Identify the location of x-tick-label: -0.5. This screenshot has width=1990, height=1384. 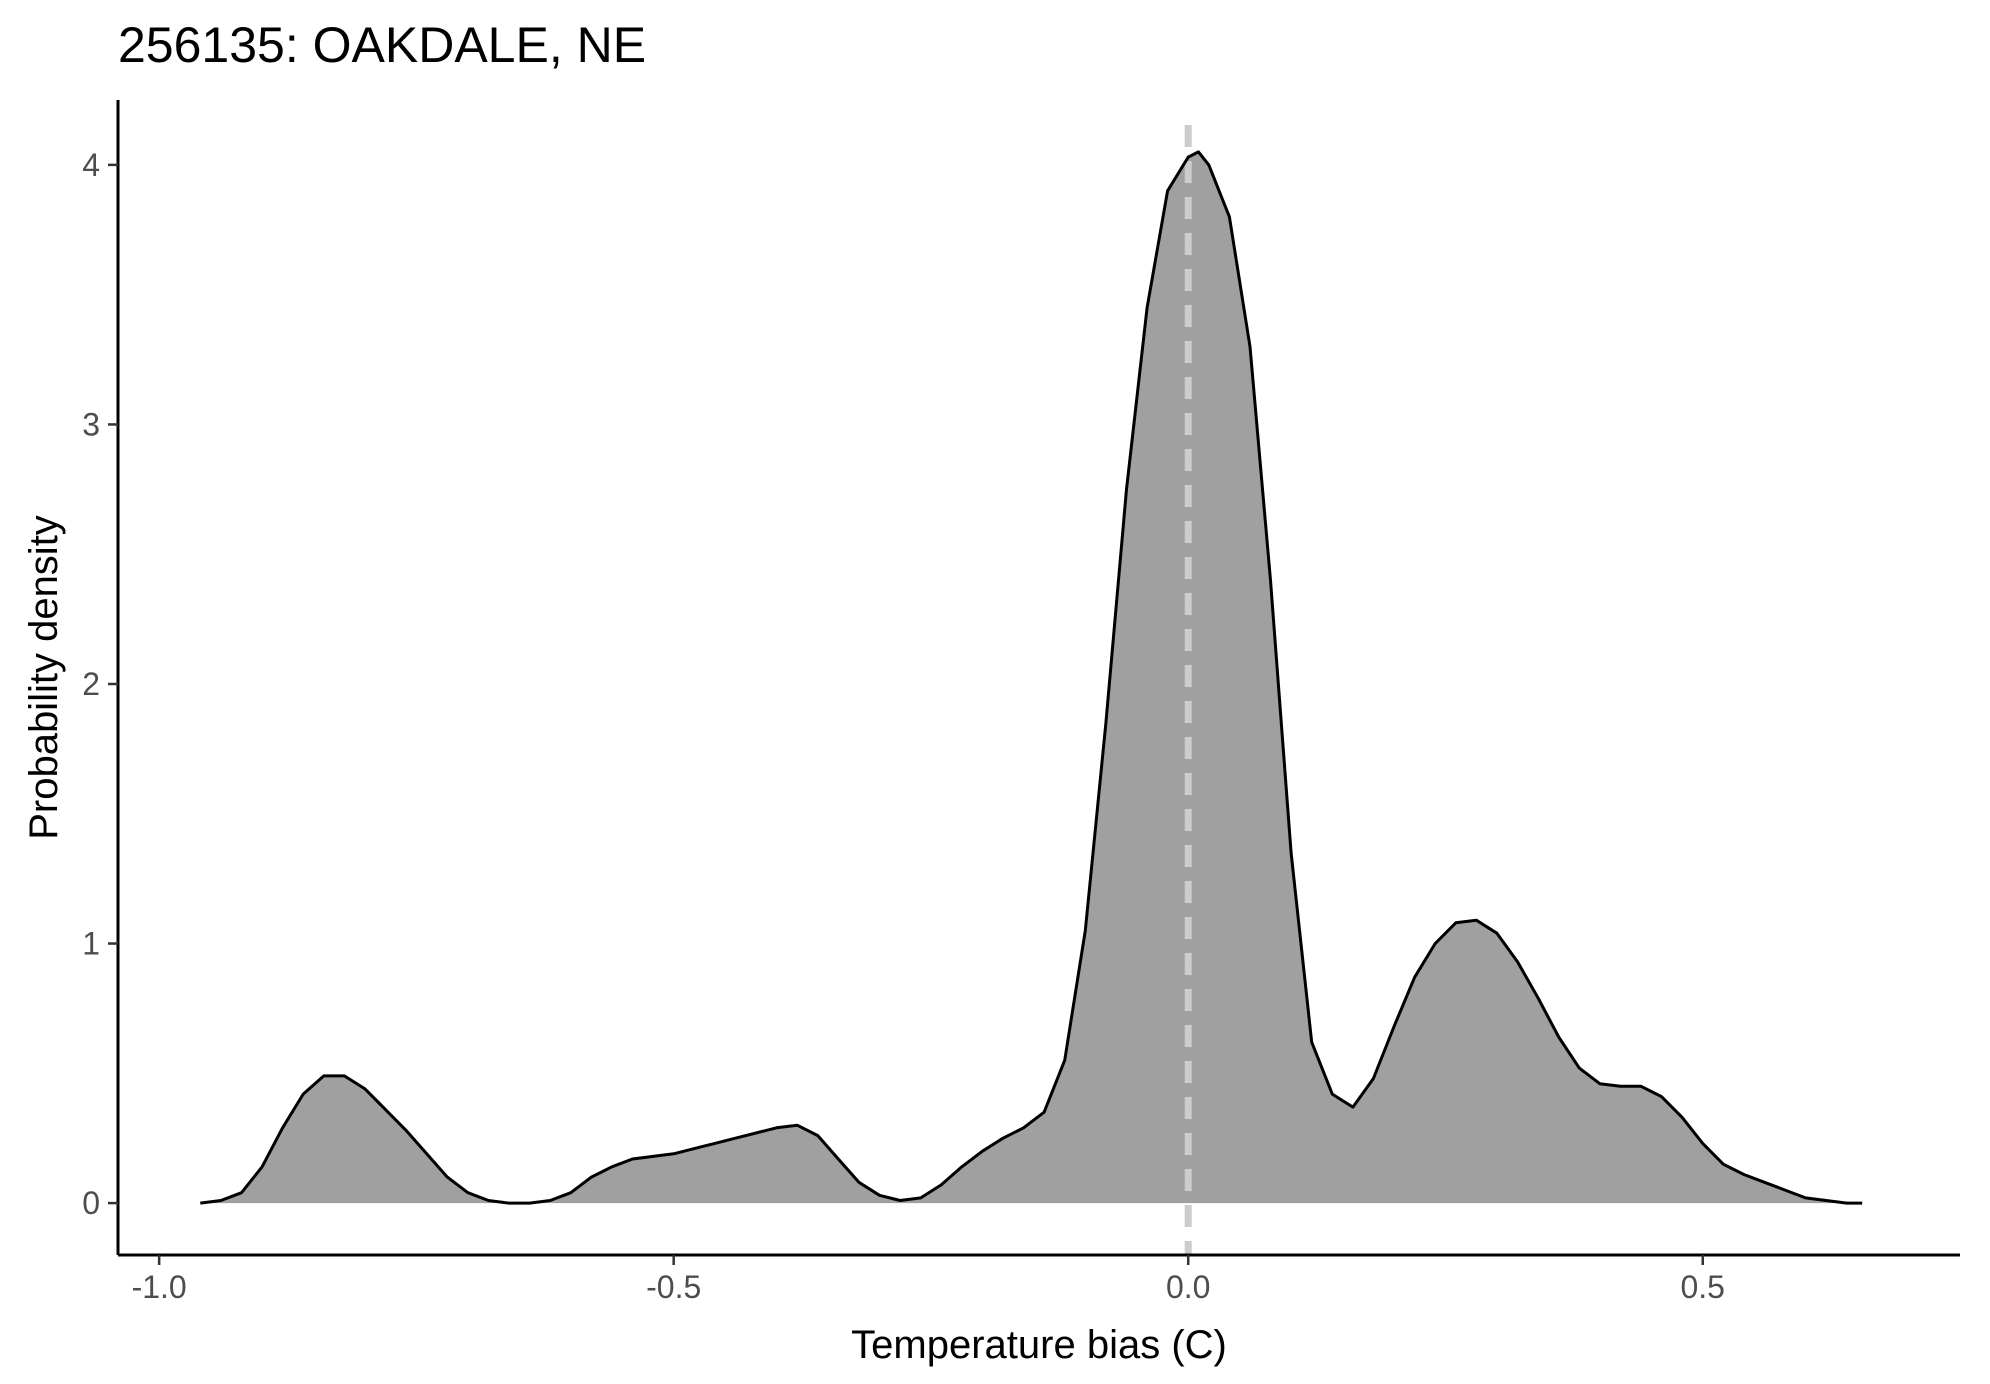
(673, 1287).